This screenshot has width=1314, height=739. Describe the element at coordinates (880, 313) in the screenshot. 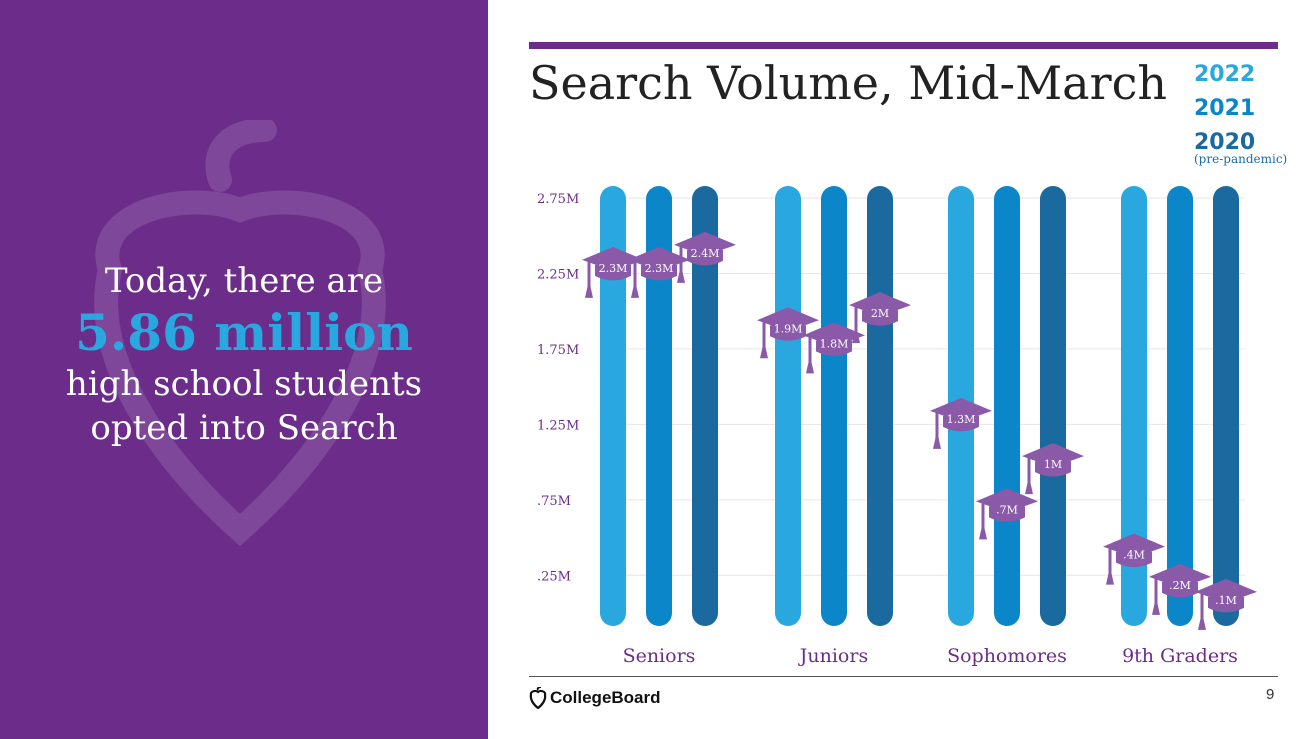

I see `data-label: 2M` at that location.